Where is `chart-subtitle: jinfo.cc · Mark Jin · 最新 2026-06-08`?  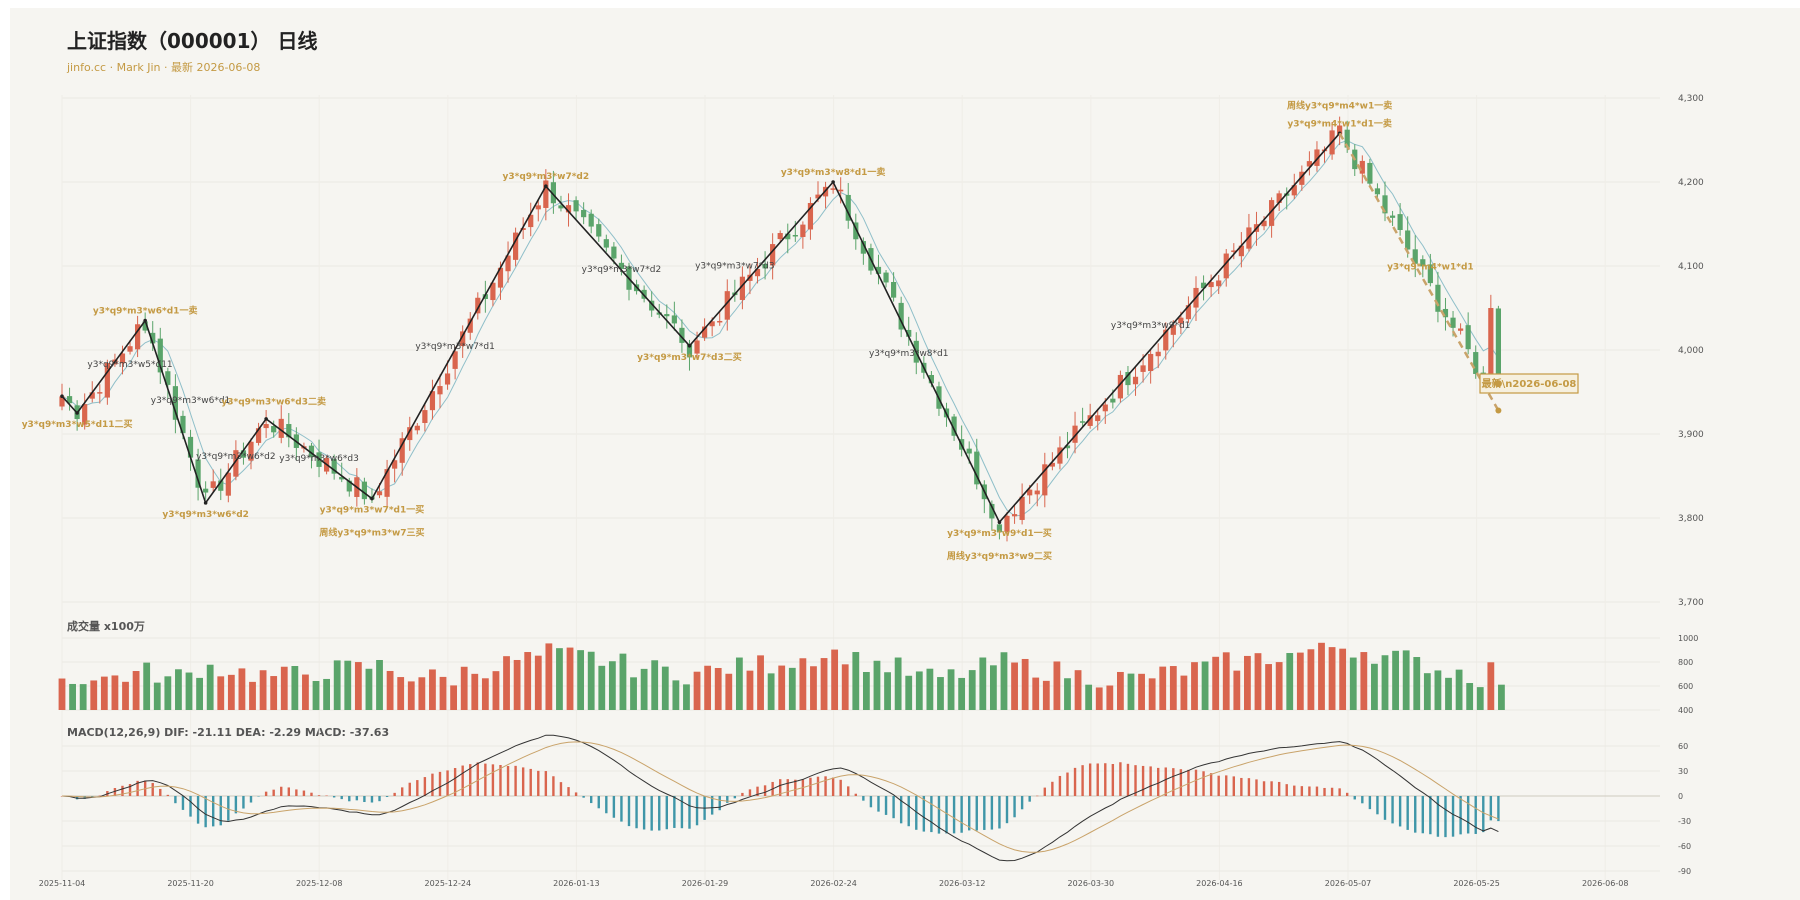 chart-subtitle: jinfo.cc · Mark Jin · 最新 2026-06-08 is located at coordinates (164, 67).